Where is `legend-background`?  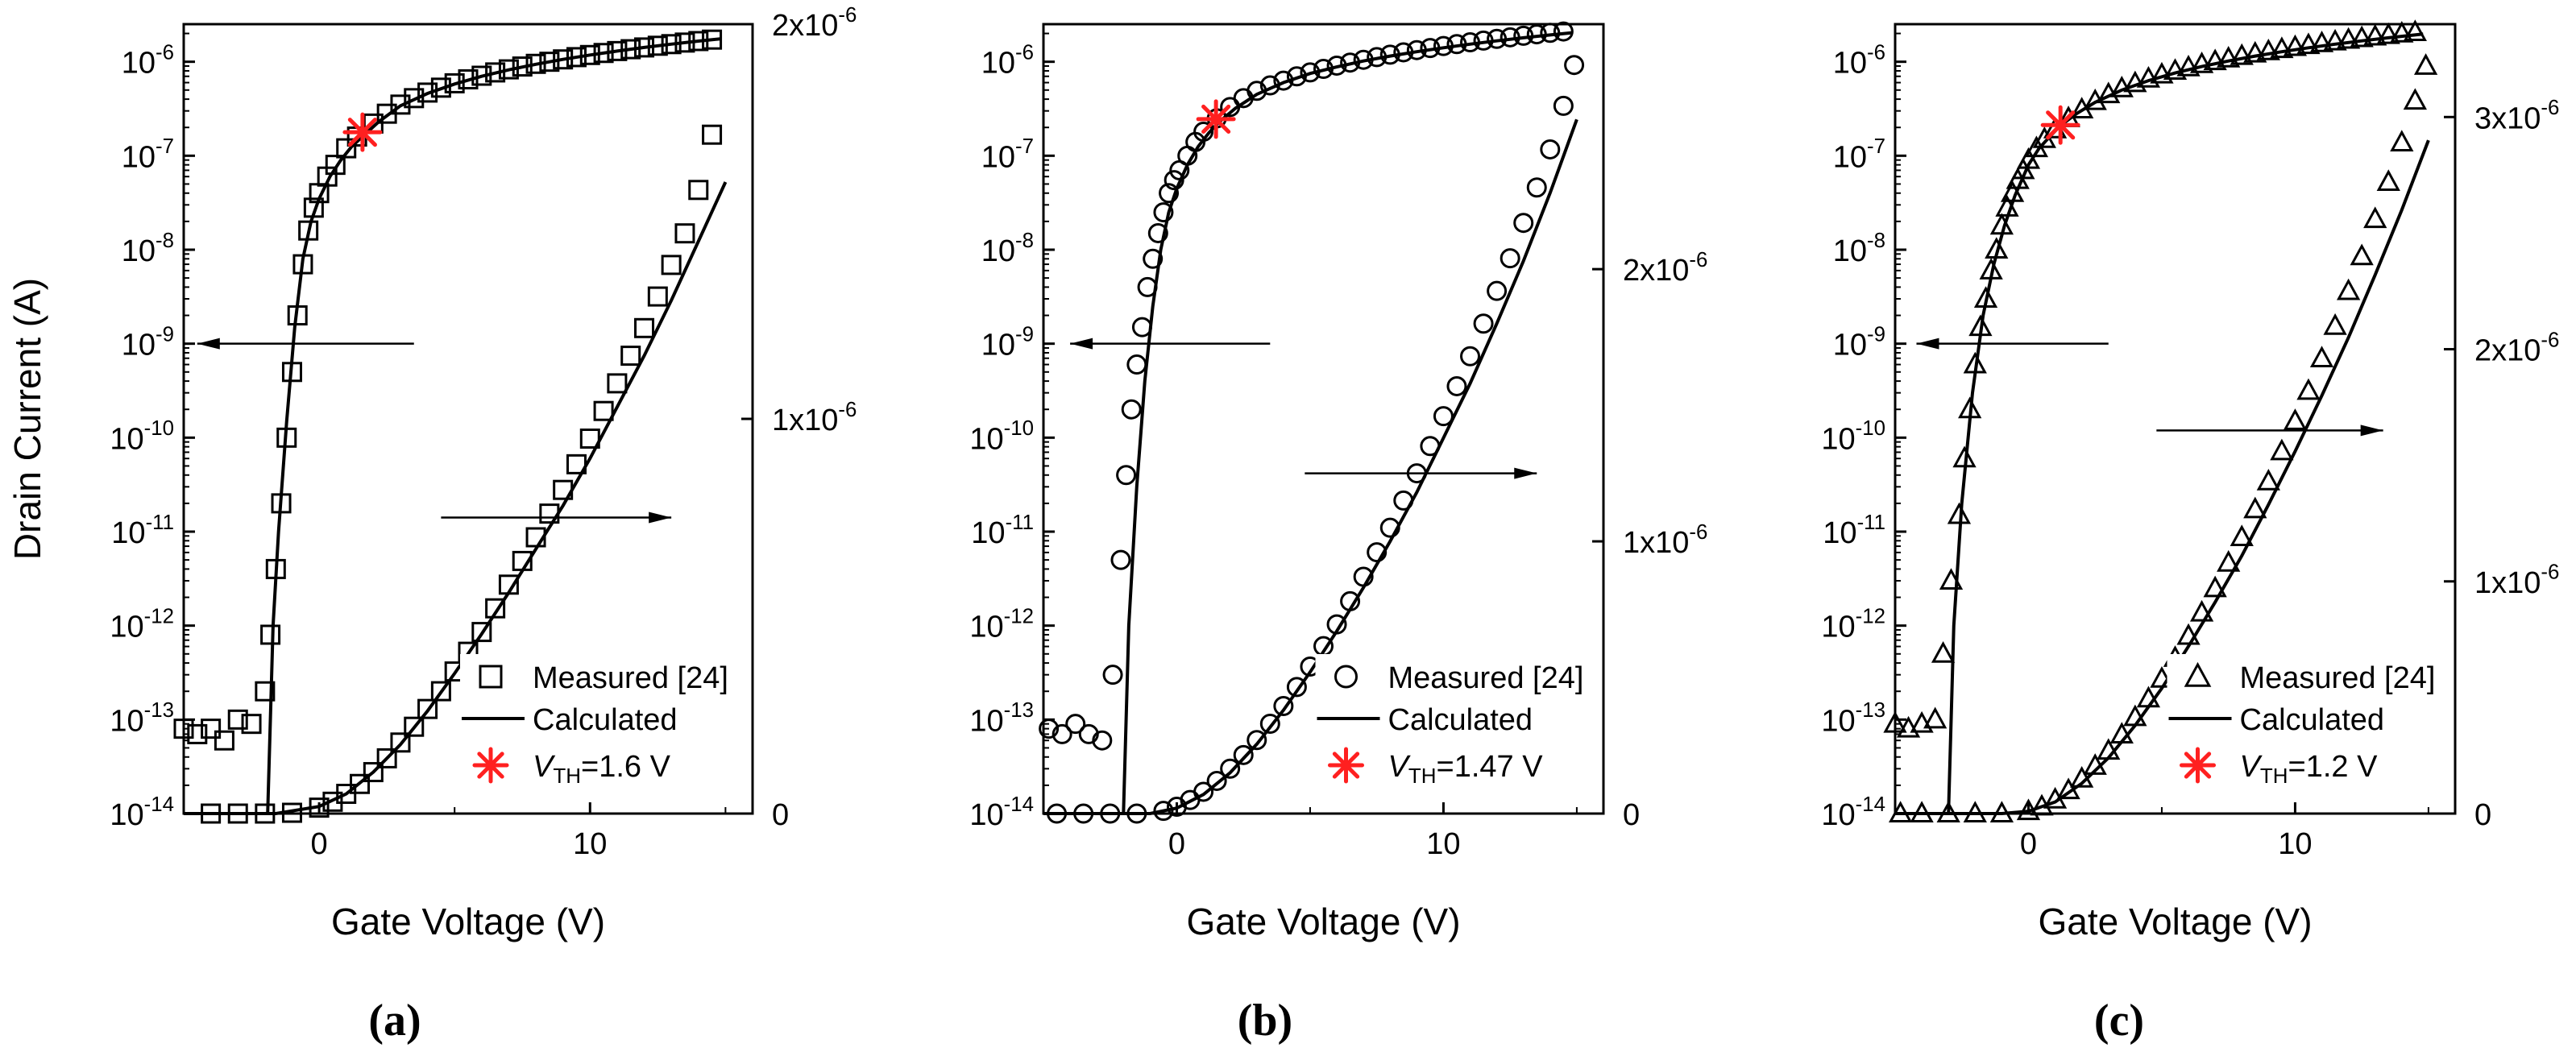 legend-background is located at coordinates (1457, 726).